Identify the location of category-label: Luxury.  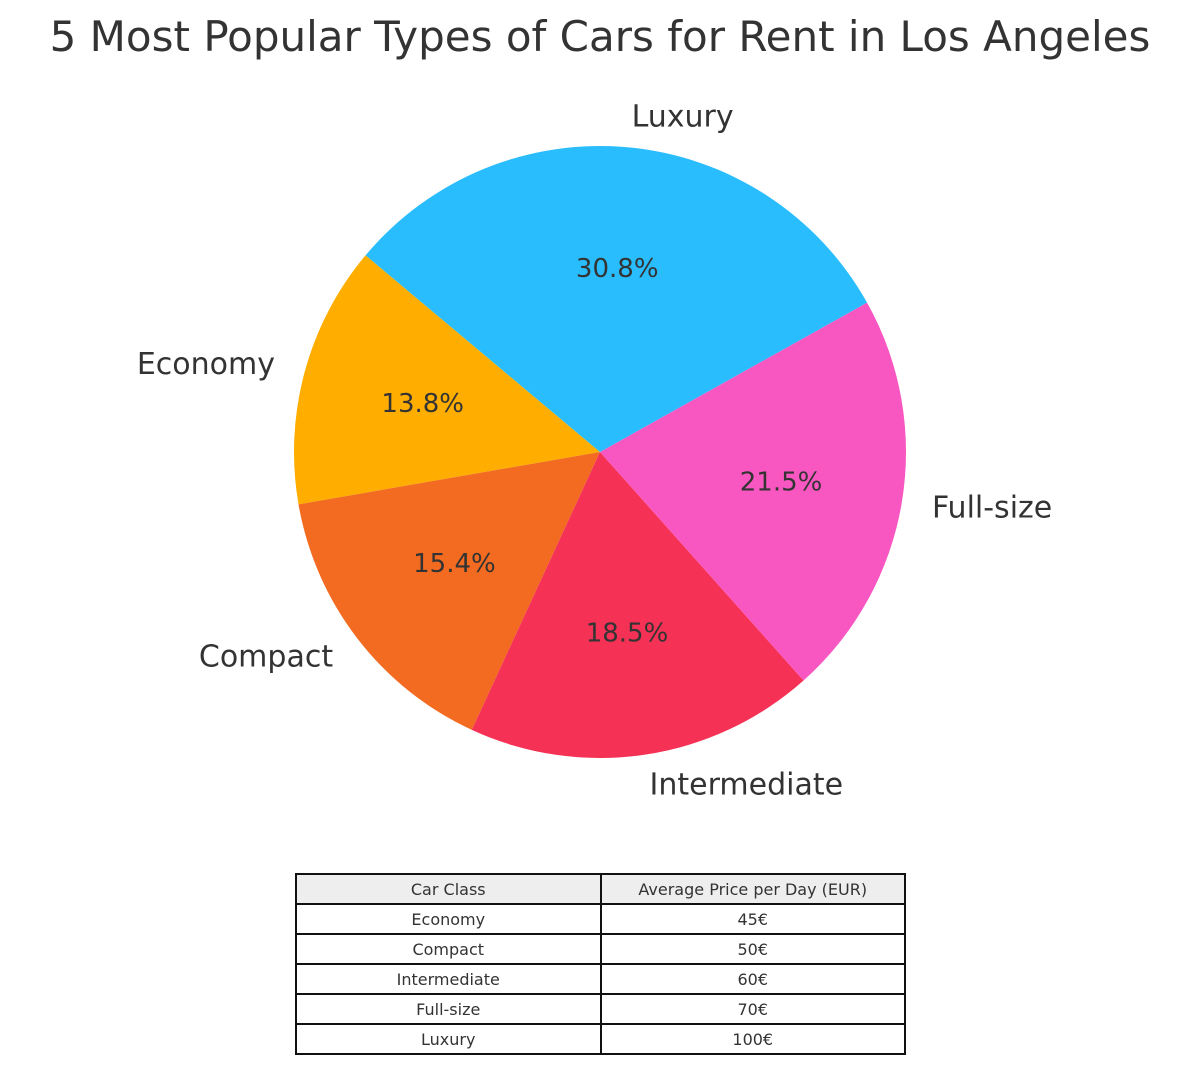
(683, 116).